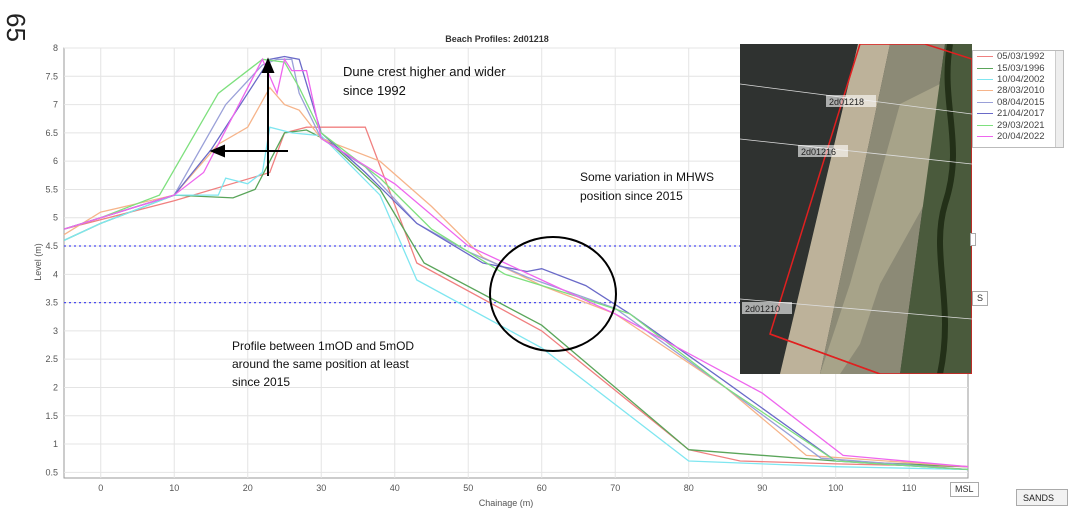  I want to click on y-tick-label: 7.5, so click(51, 76).